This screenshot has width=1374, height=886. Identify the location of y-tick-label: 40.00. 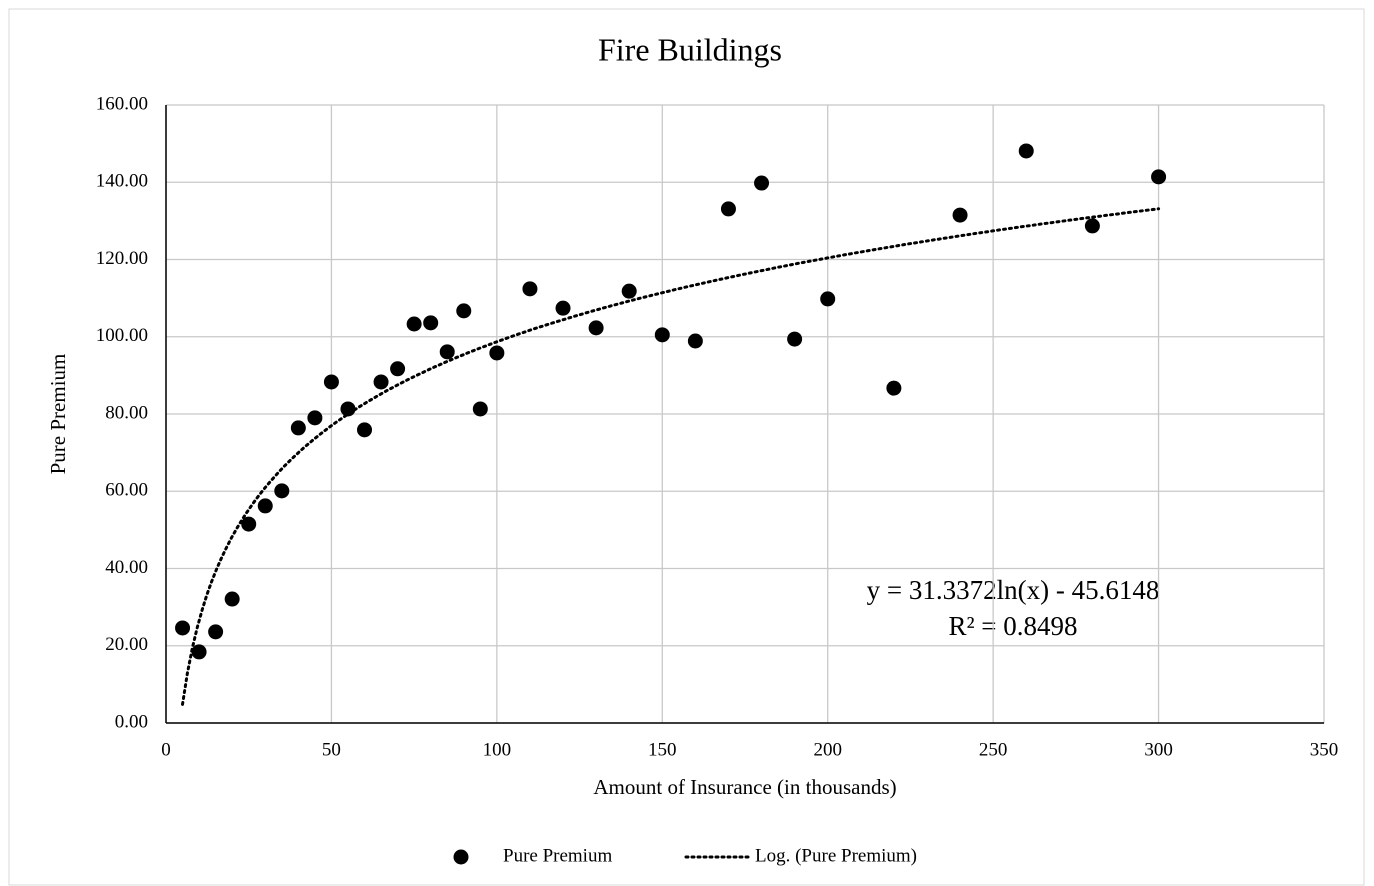
(126, 567).